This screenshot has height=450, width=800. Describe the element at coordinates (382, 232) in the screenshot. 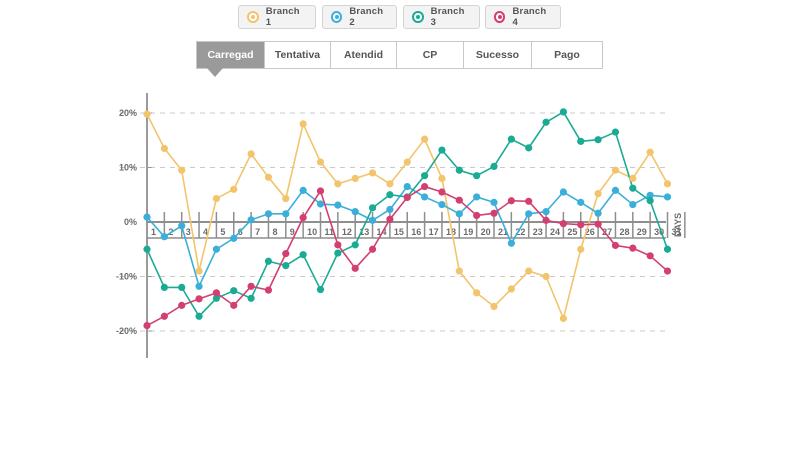

I see `x-tick-label: 14` at that location.